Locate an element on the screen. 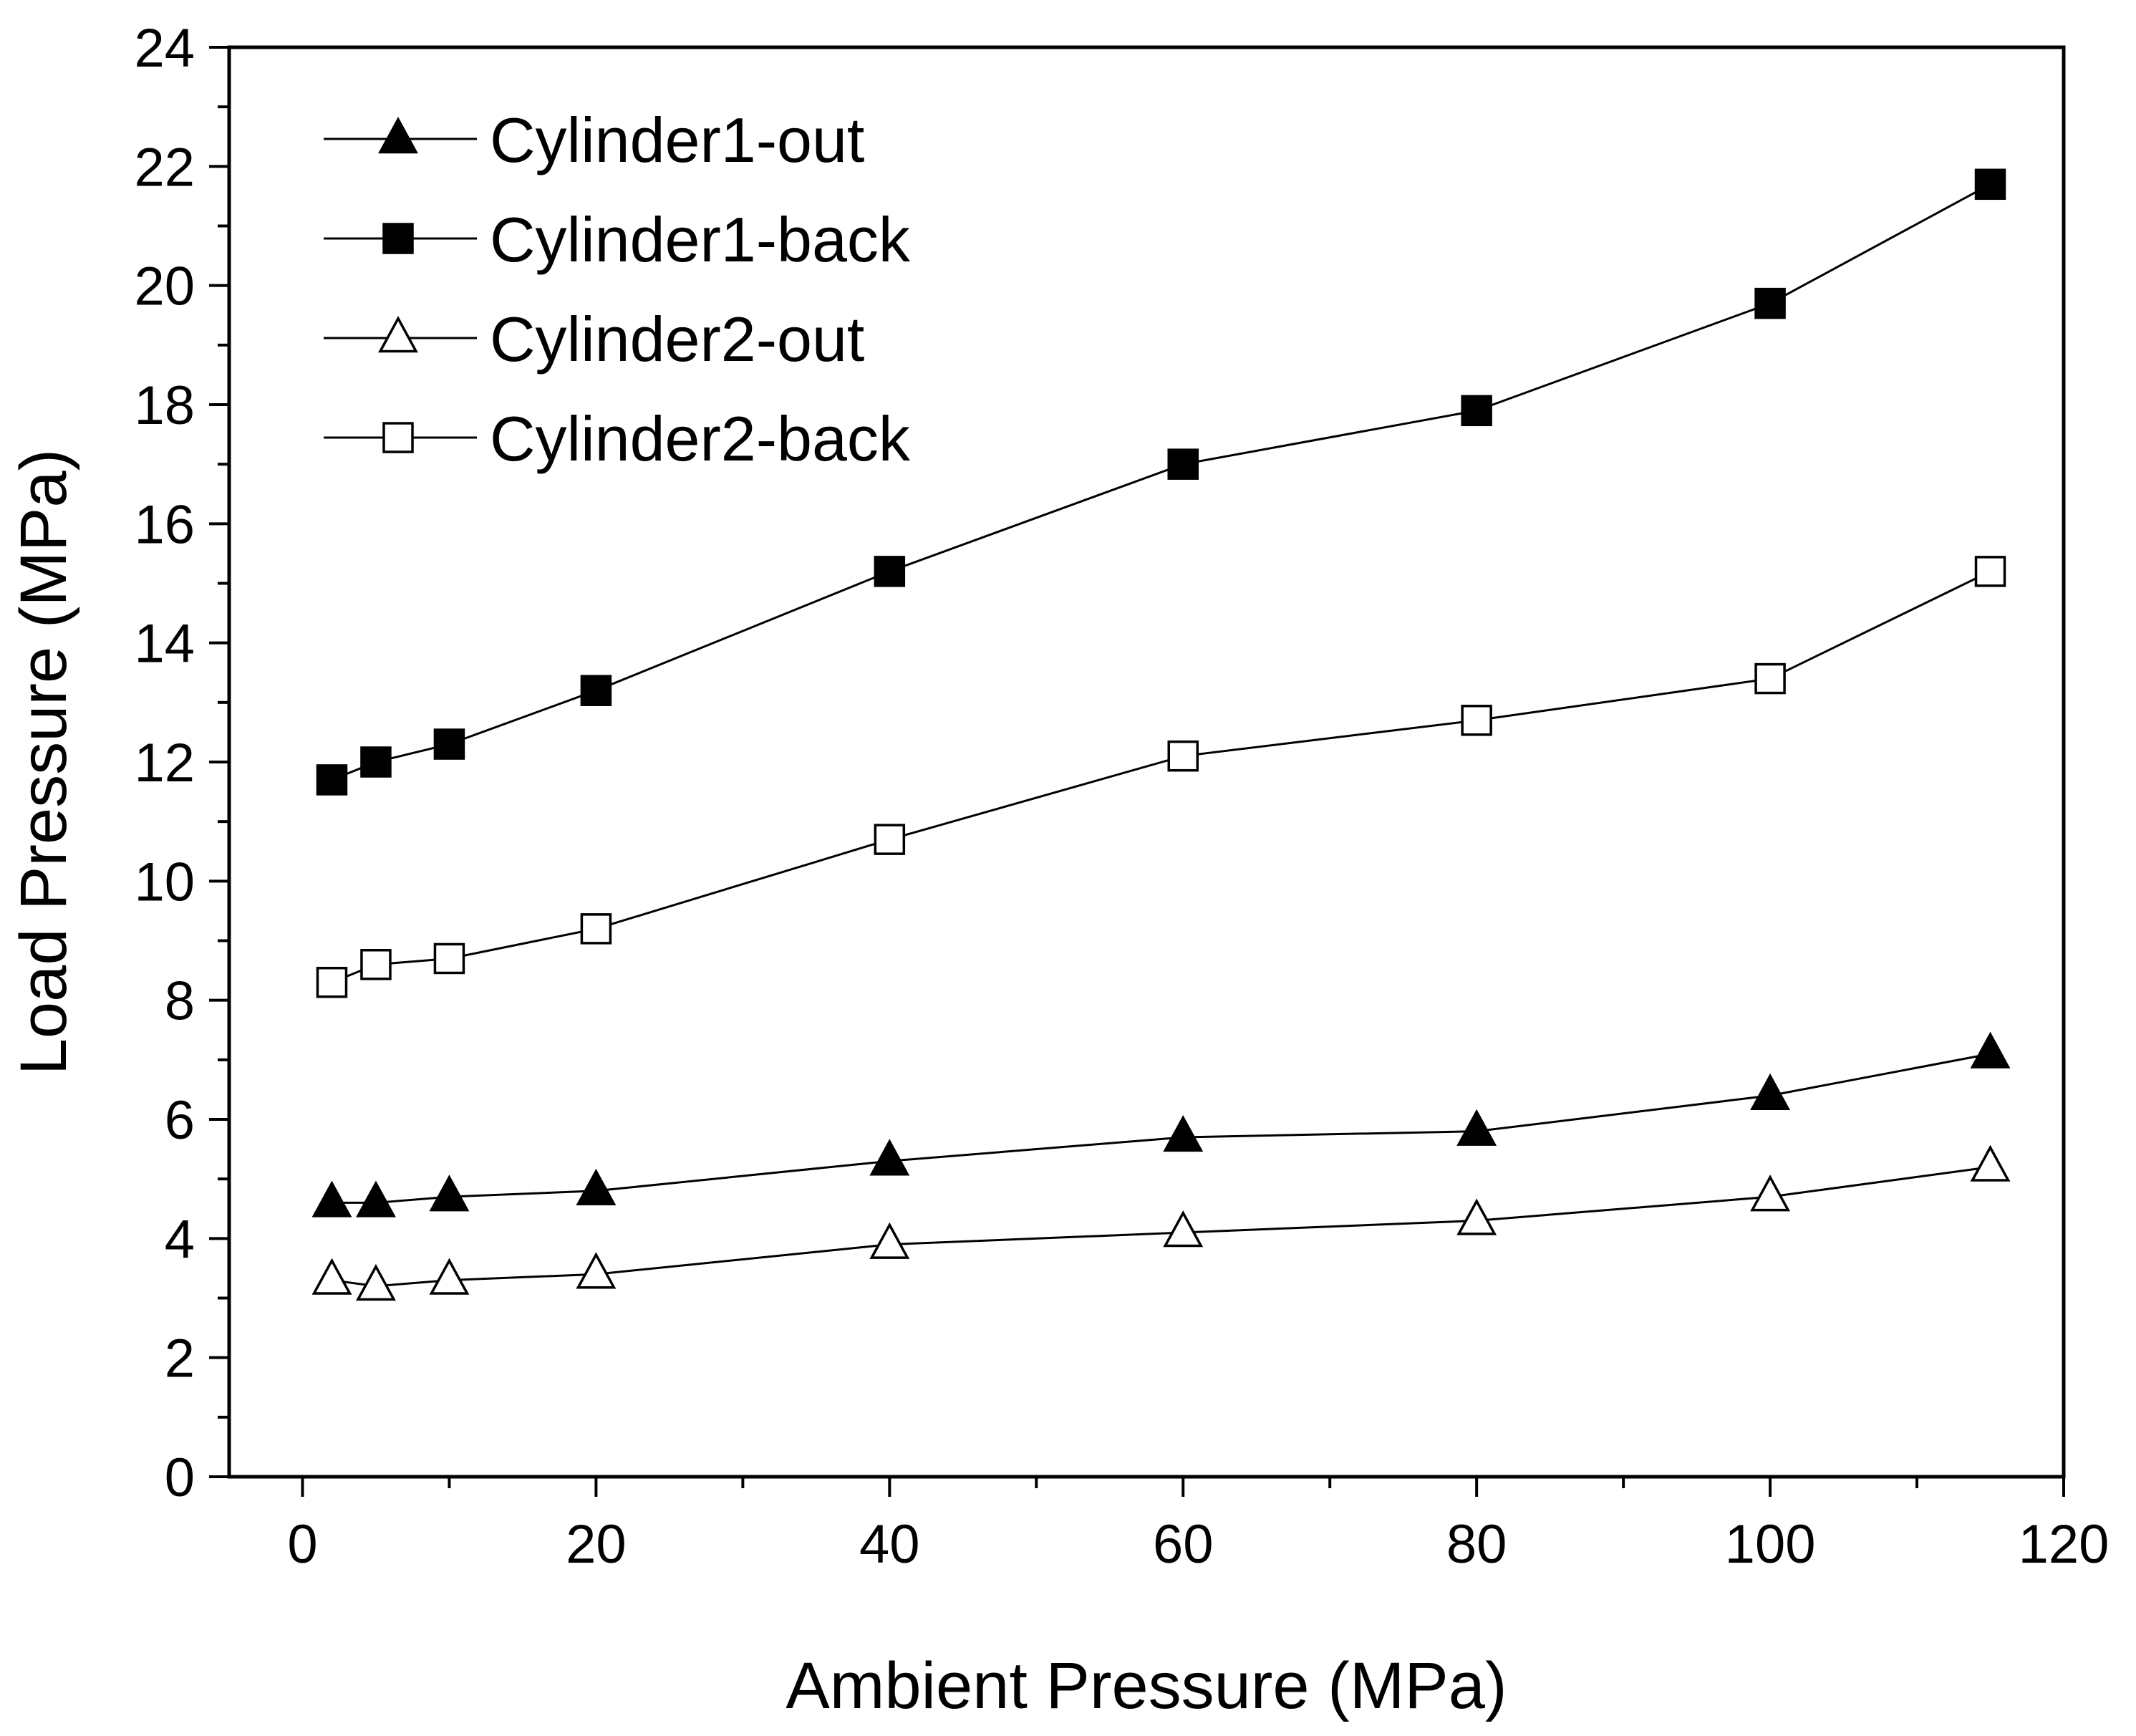  series-cylinder2-out is located at coordinates (1161, 1222).